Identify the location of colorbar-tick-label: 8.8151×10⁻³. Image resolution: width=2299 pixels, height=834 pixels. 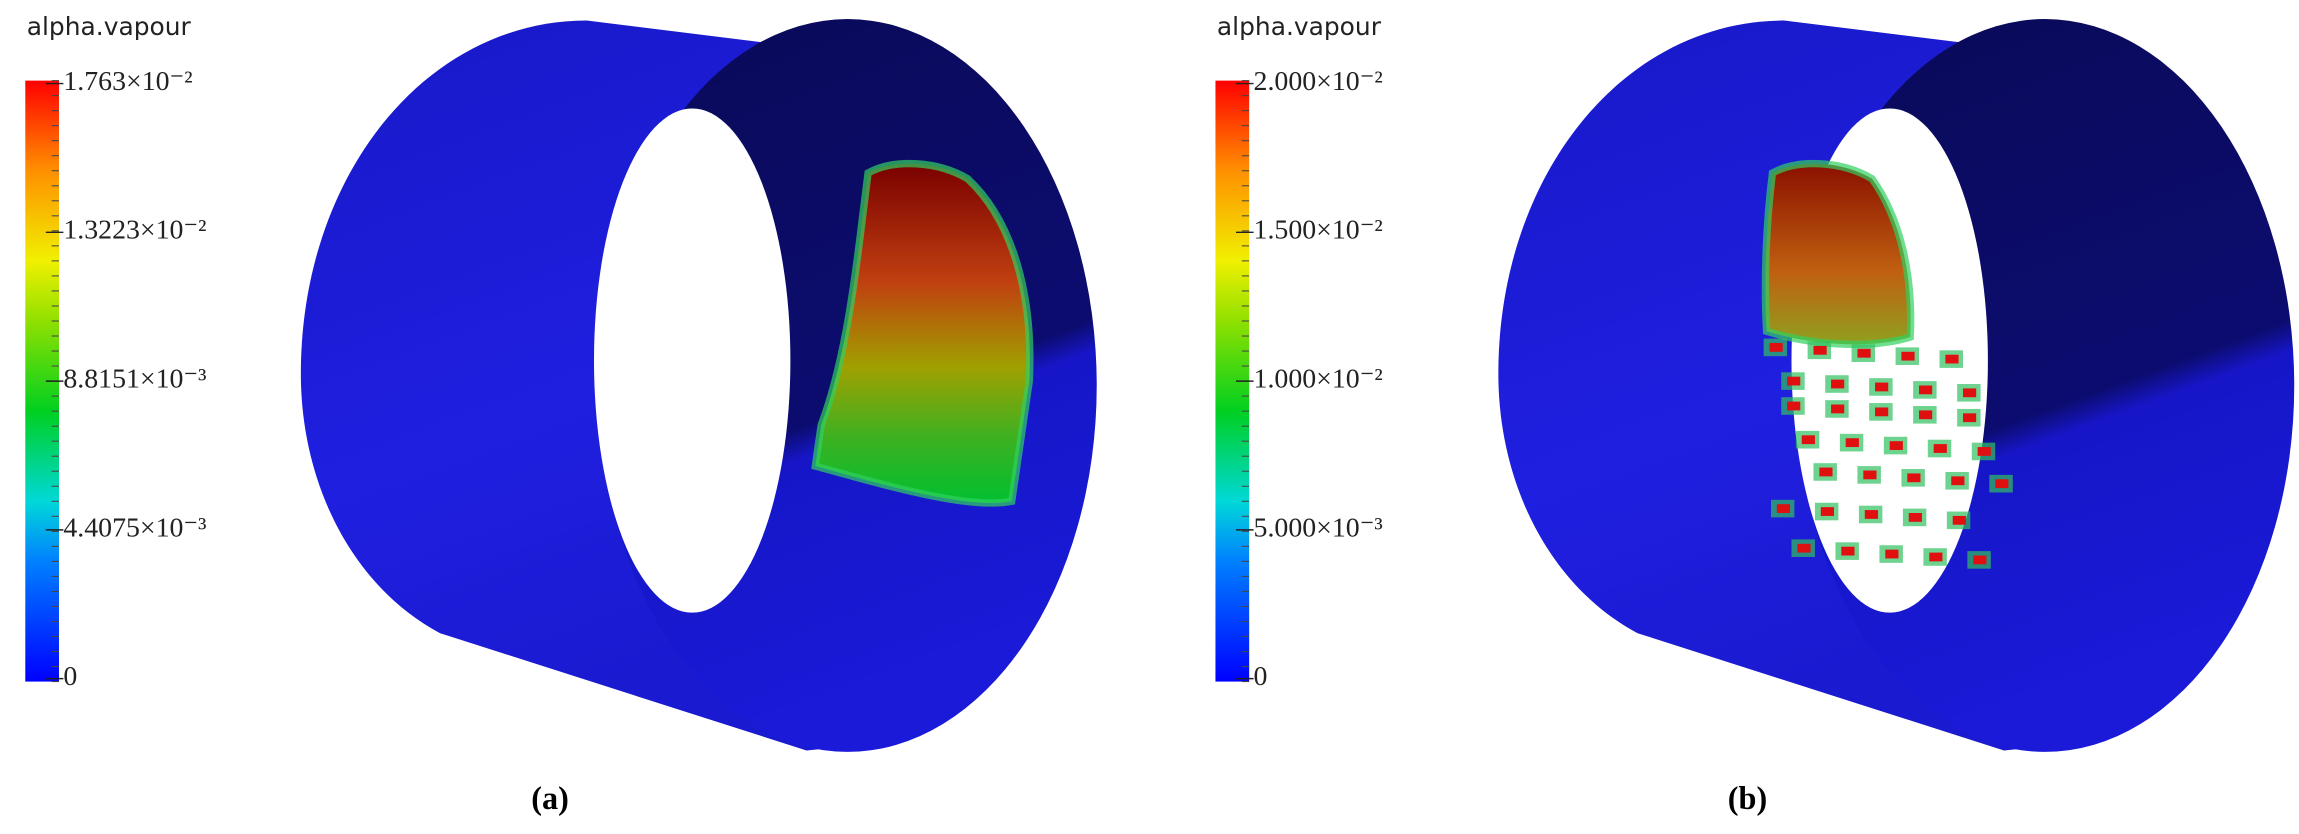
(134, 378).